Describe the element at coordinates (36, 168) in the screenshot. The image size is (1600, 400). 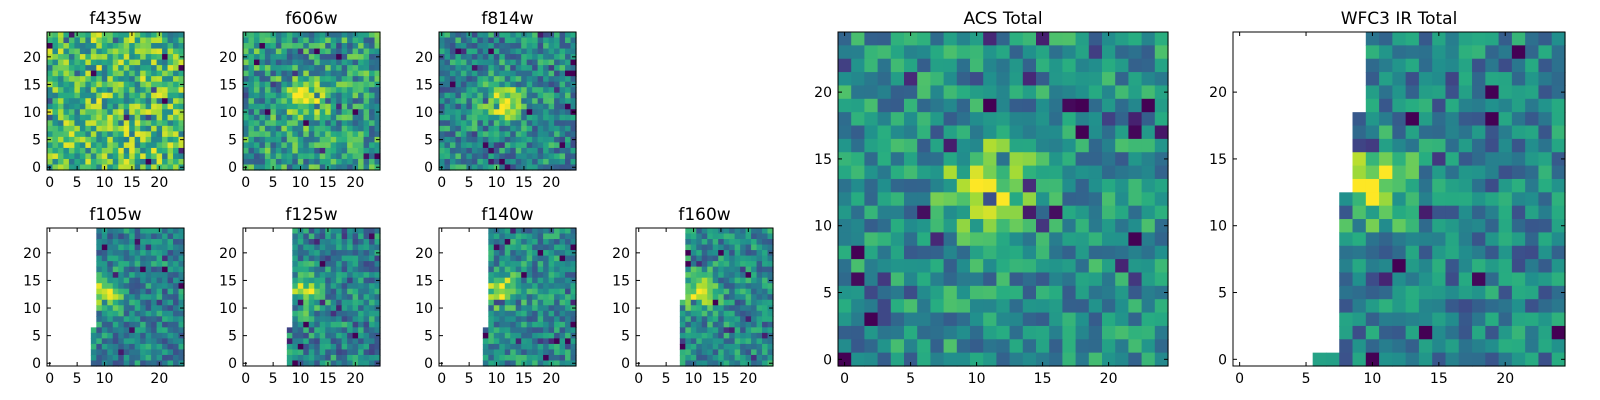
I see `y-tick-label: 0` at that location.